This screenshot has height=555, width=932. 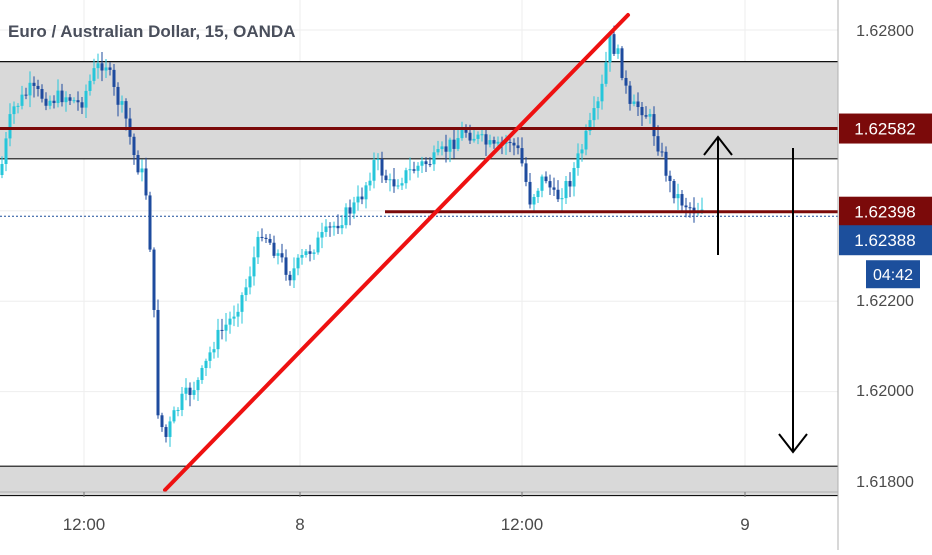 I want to click on countdown-box, so click(x=893, y=274).